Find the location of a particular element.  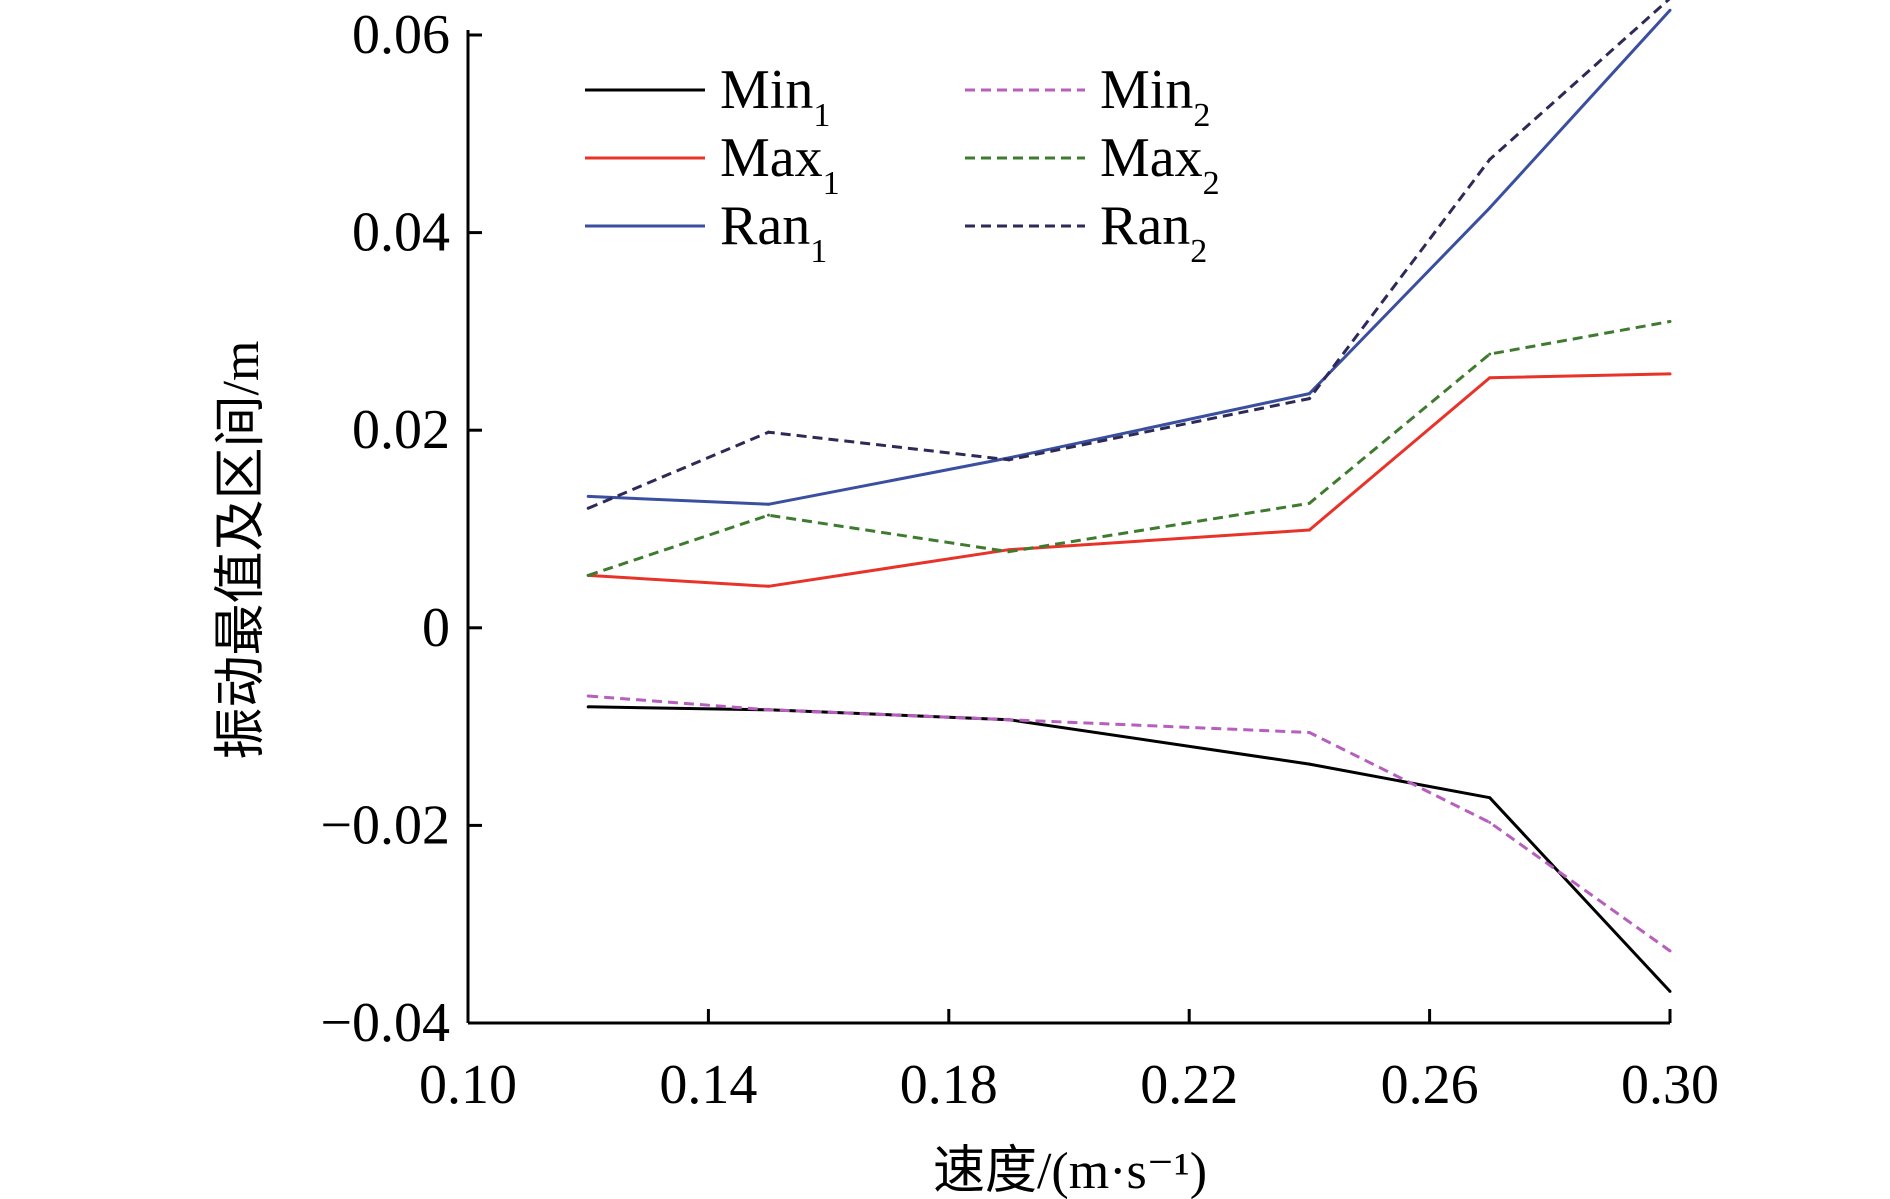

x-tick-label: 0.10 is located at coordinates (468, 1085).